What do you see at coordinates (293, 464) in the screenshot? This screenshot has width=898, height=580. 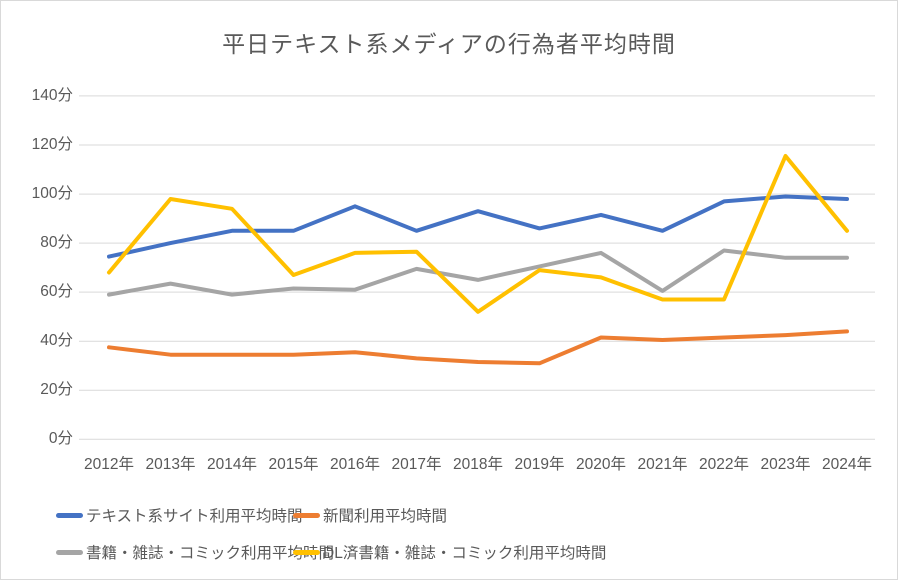 I see `x-axis-tick-label: 2015年` at bounding box center [293, 464].